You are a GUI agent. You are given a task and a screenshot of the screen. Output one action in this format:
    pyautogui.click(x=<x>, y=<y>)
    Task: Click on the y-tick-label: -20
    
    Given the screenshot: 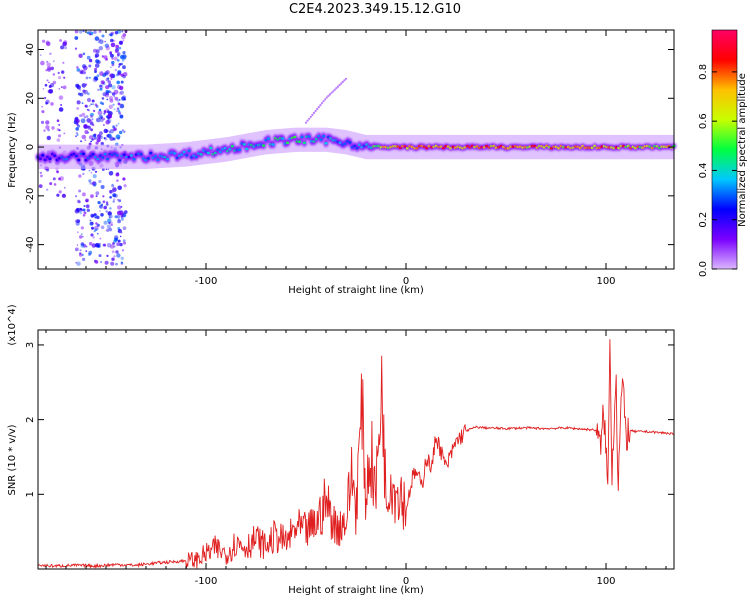 What is the action you would take?
    pyautogui.click(x=30, y=196)
    